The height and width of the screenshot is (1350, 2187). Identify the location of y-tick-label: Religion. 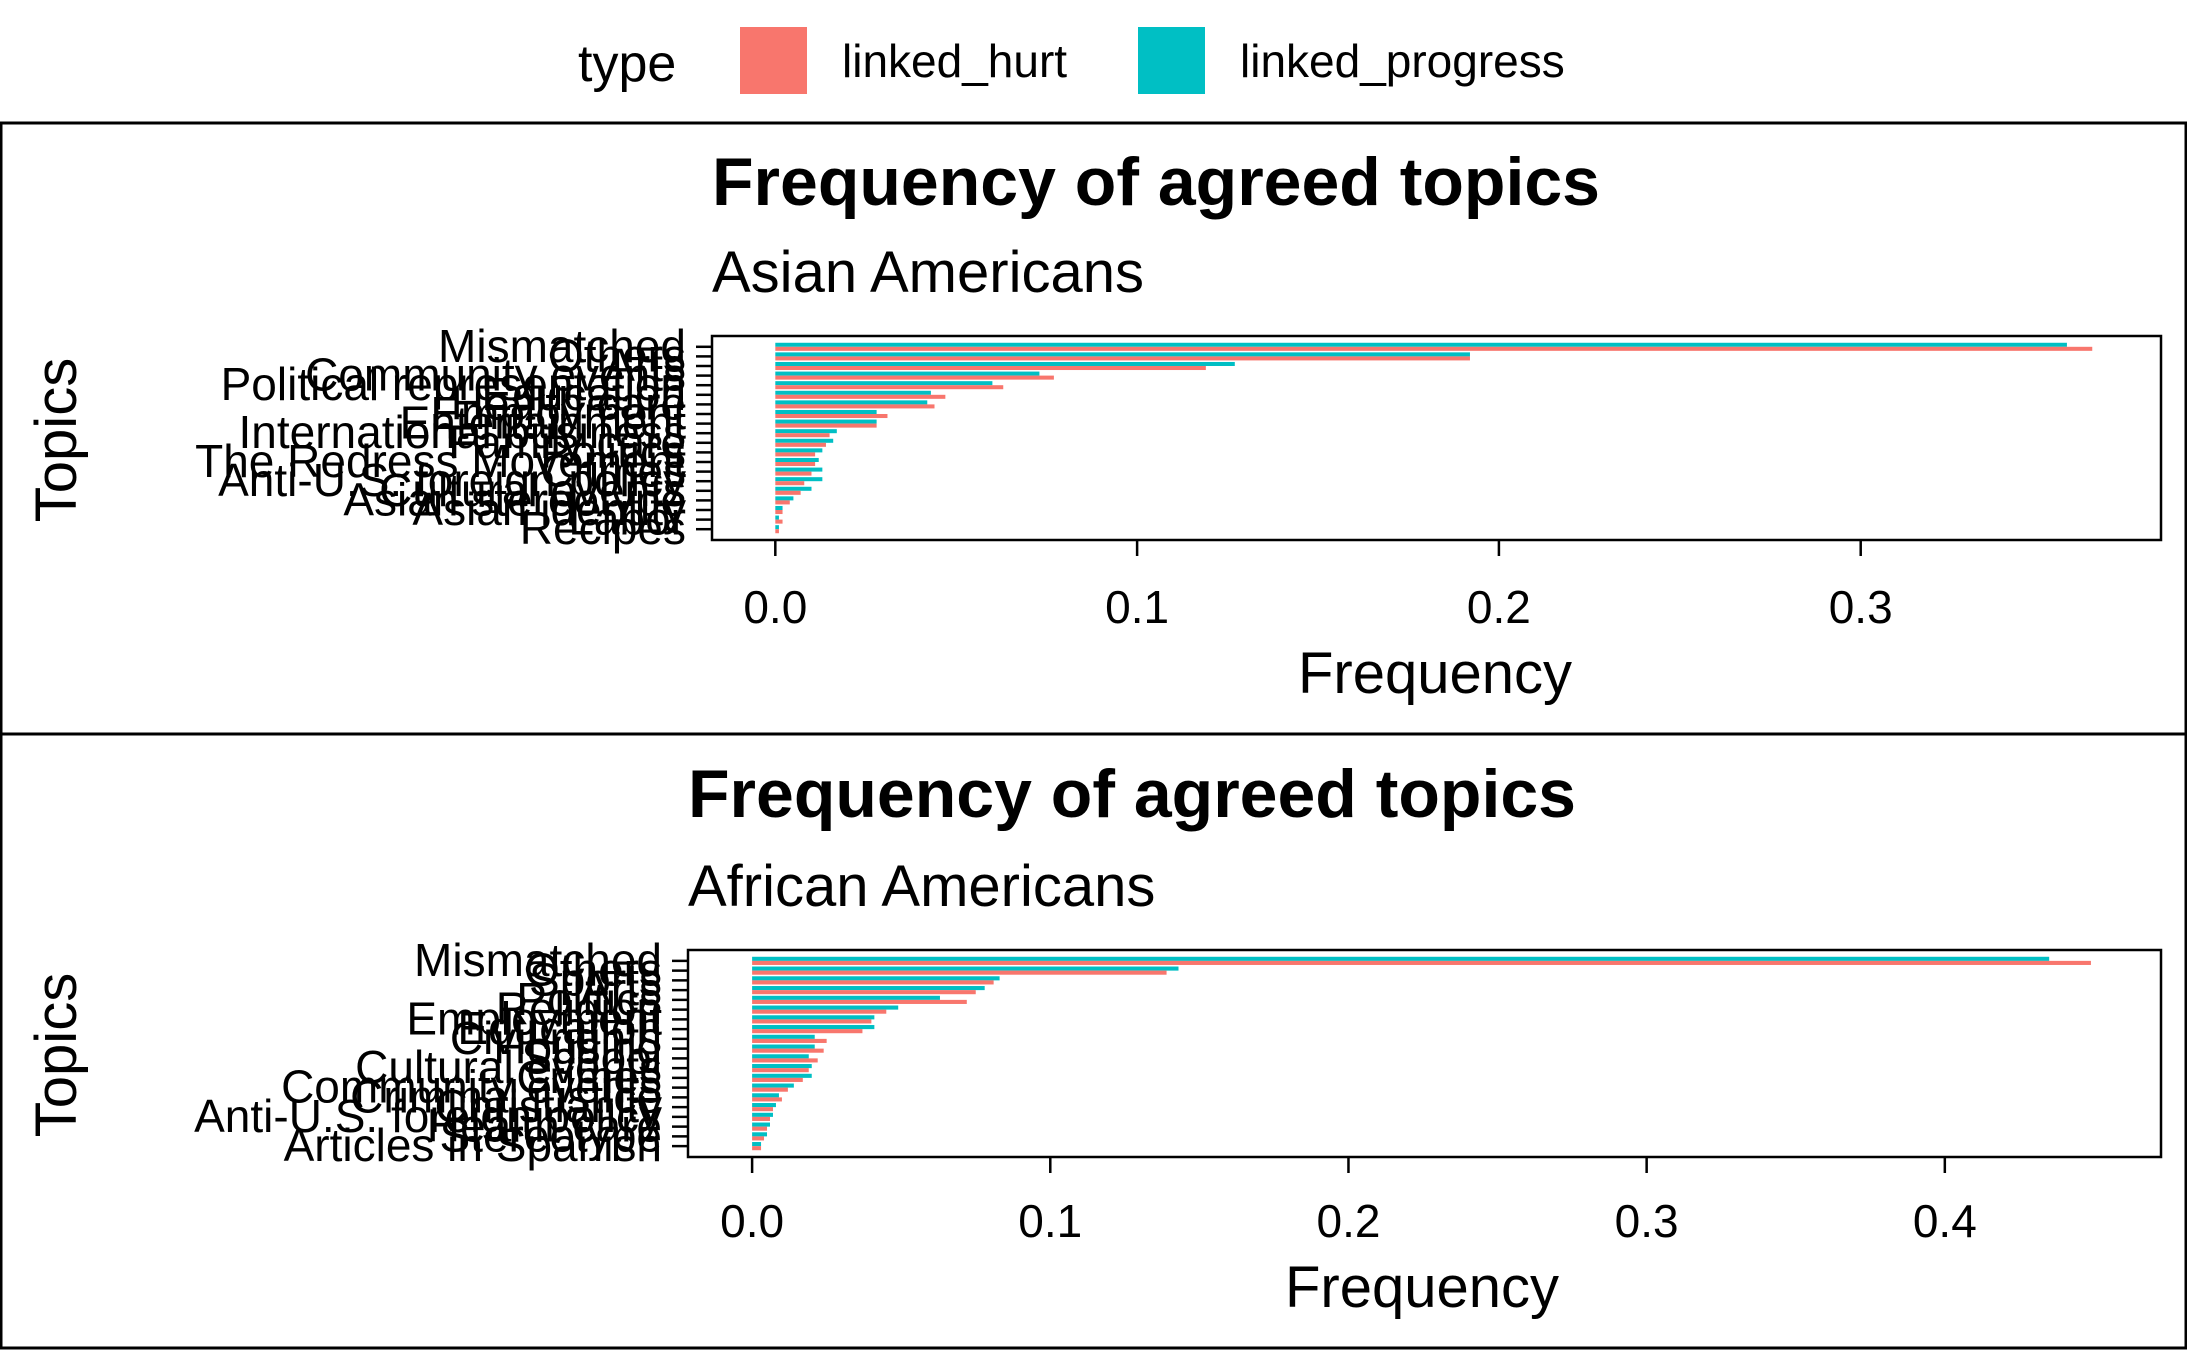
(579, 1009).